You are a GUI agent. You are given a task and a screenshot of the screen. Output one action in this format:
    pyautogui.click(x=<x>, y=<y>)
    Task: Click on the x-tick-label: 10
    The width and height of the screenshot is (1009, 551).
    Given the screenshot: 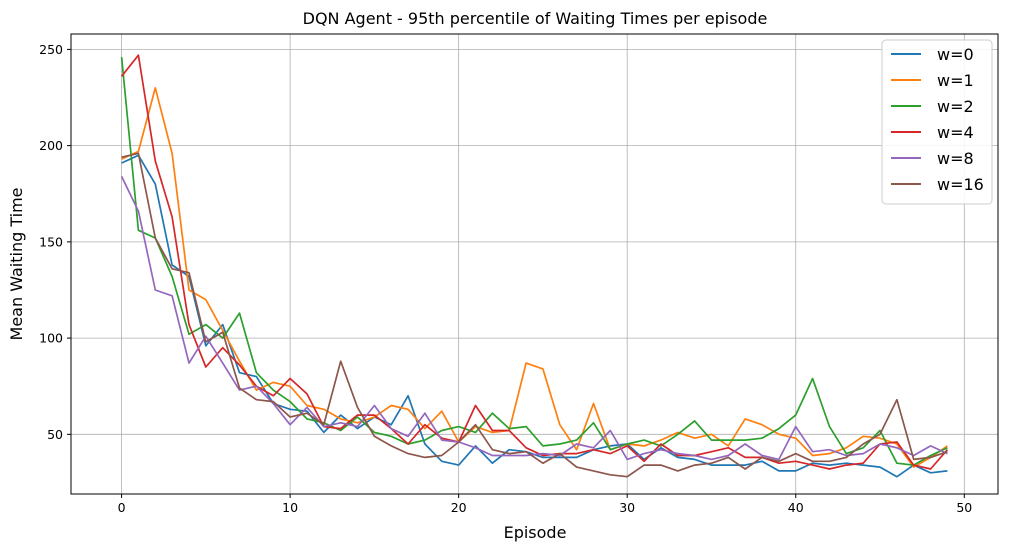 What is the action you would take?
    pyautogui.click(x=290, y=507)
    